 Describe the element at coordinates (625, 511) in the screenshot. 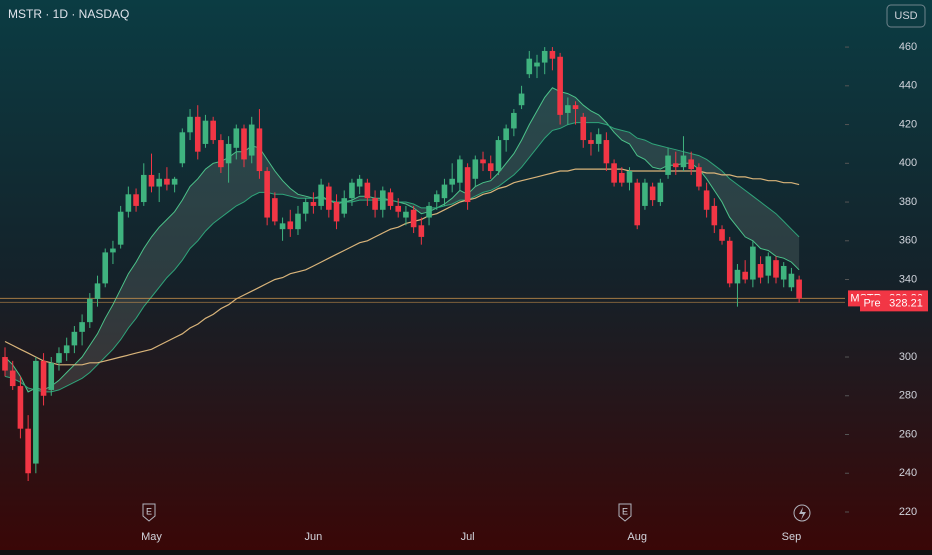

I see `earnings-marker: E` at that location.